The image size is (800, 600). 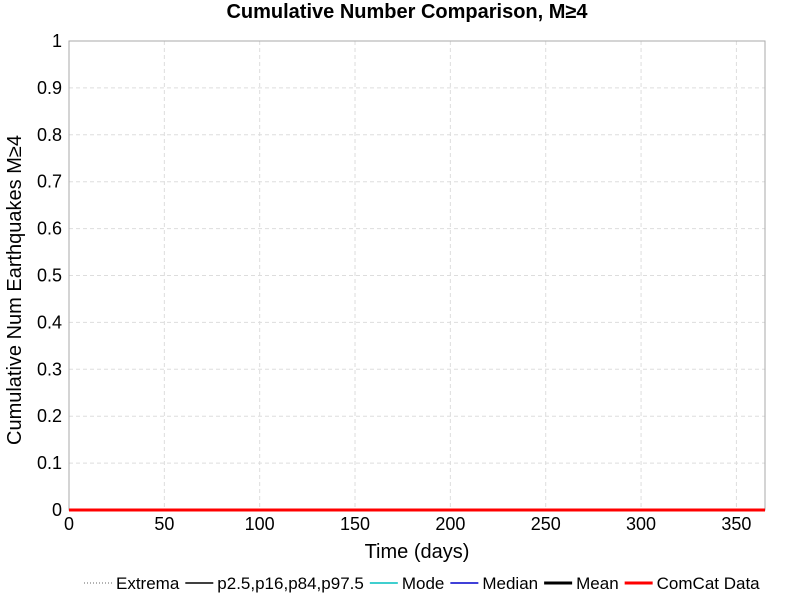 What do you see at coordinates (49, 182) in the screenshot?
I see `y-tick-label: 0.7` at bounding box center [49, 182].